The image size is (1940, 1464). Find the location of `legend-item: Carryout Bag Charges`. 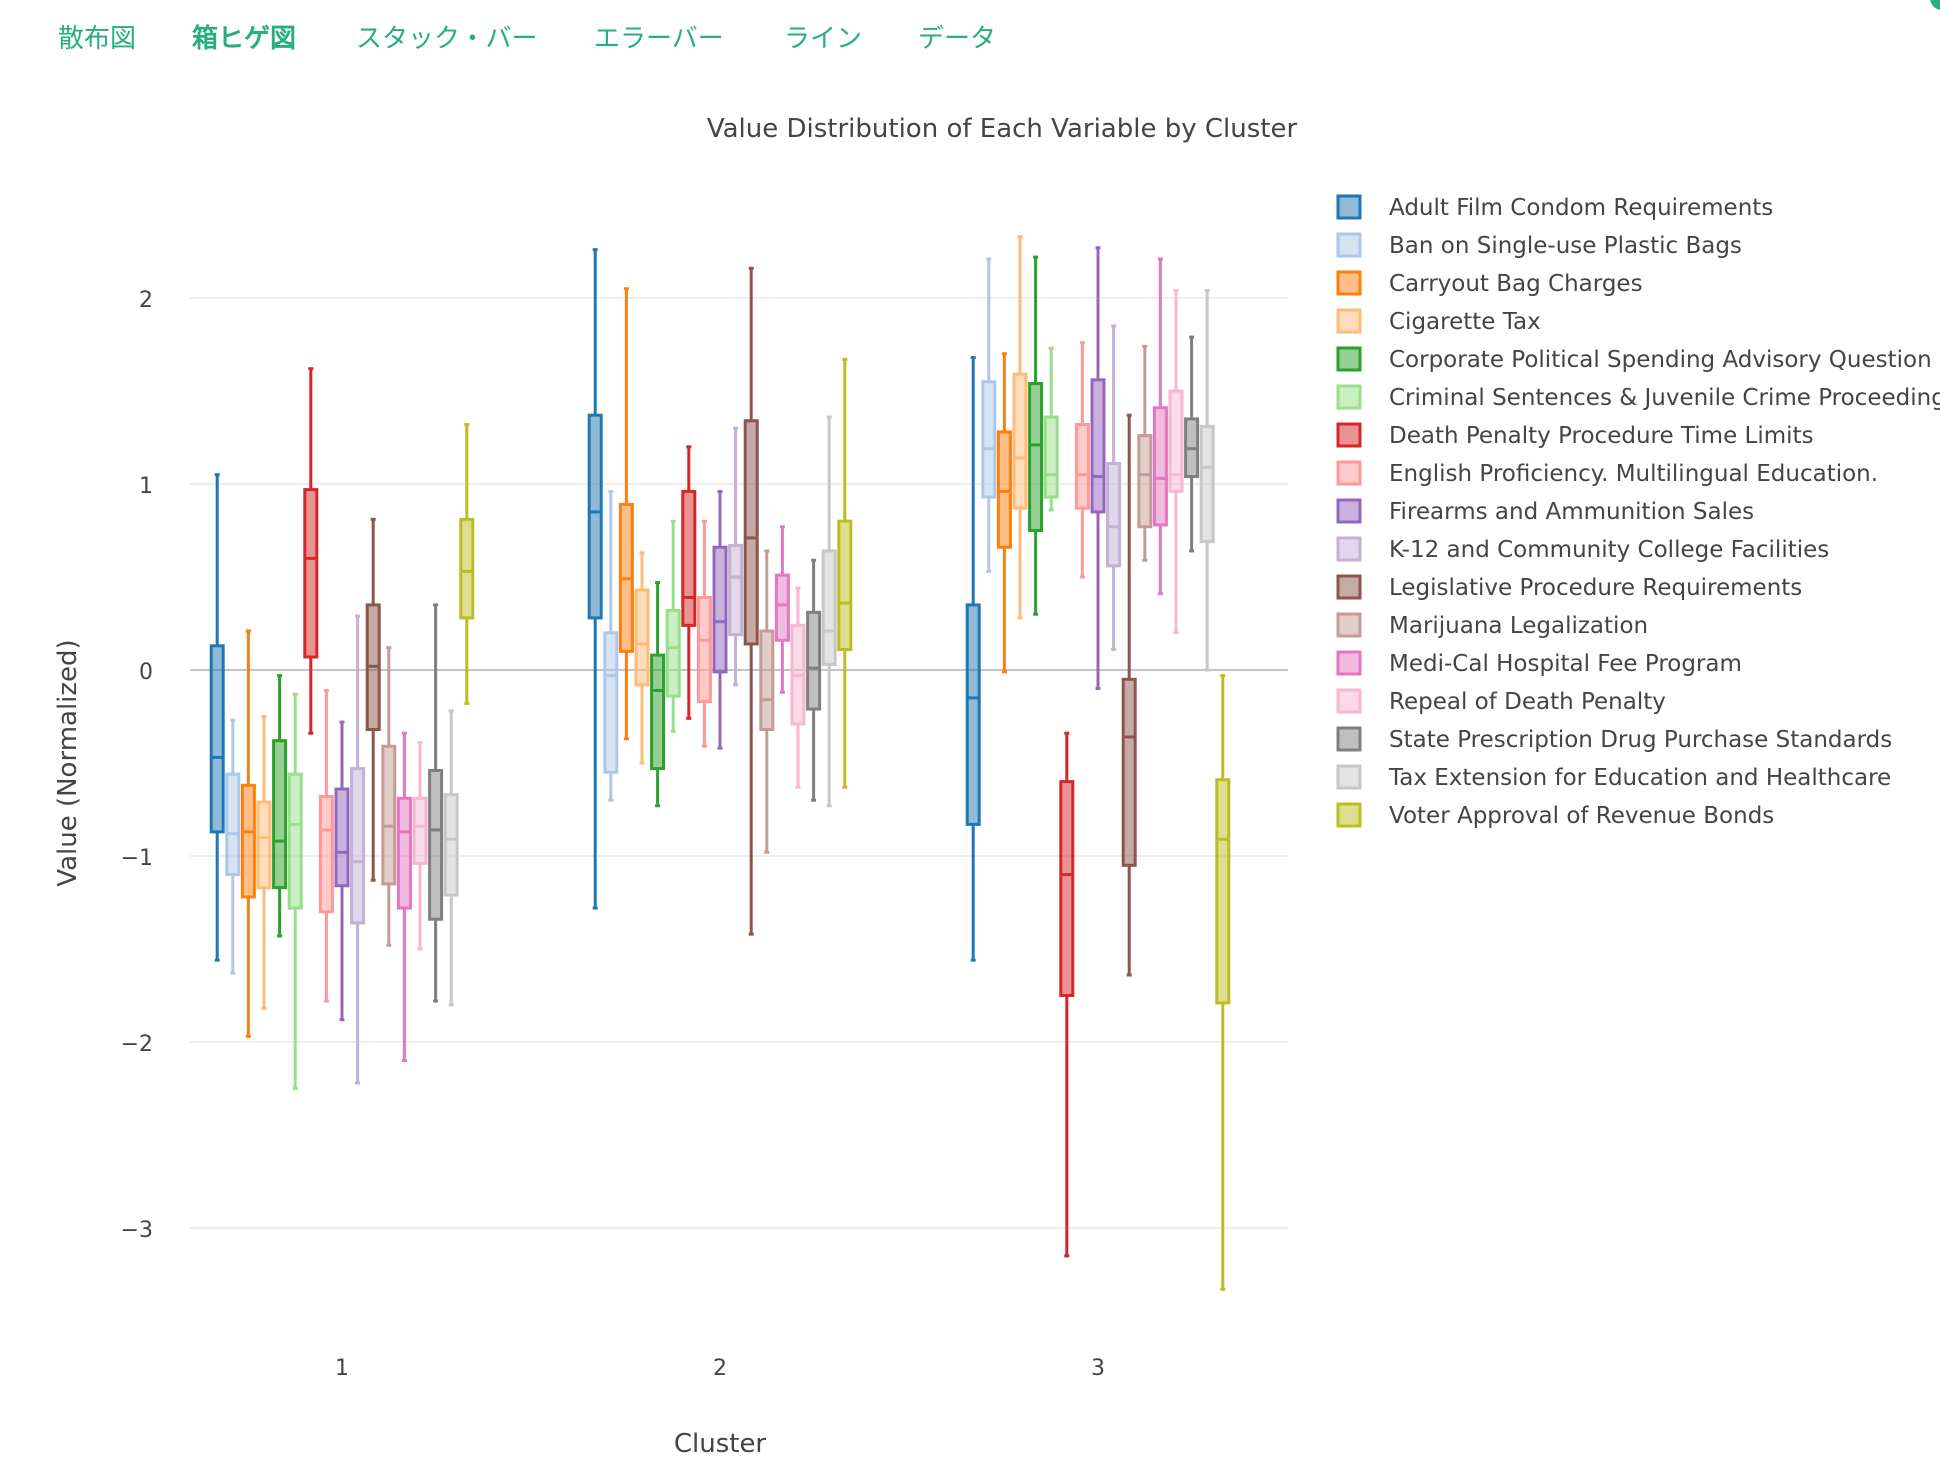

legend-item: Carryout Bag Charges is located at coordinates (1489, 283).